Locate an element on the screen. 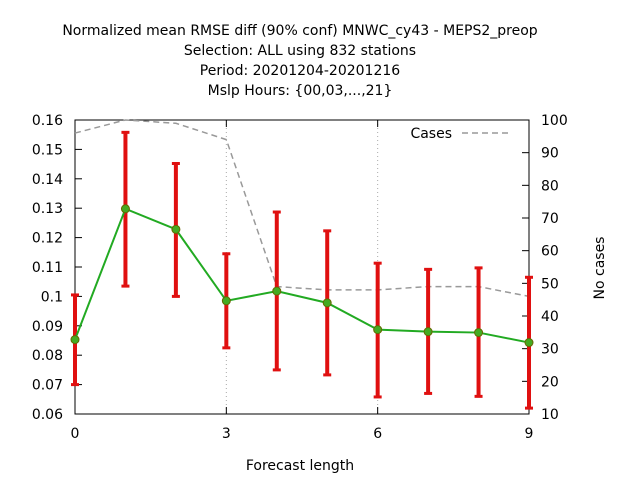 This screenshot has width=640, height=480. x-tick-label: 9 is located at coordinates (529, 434).